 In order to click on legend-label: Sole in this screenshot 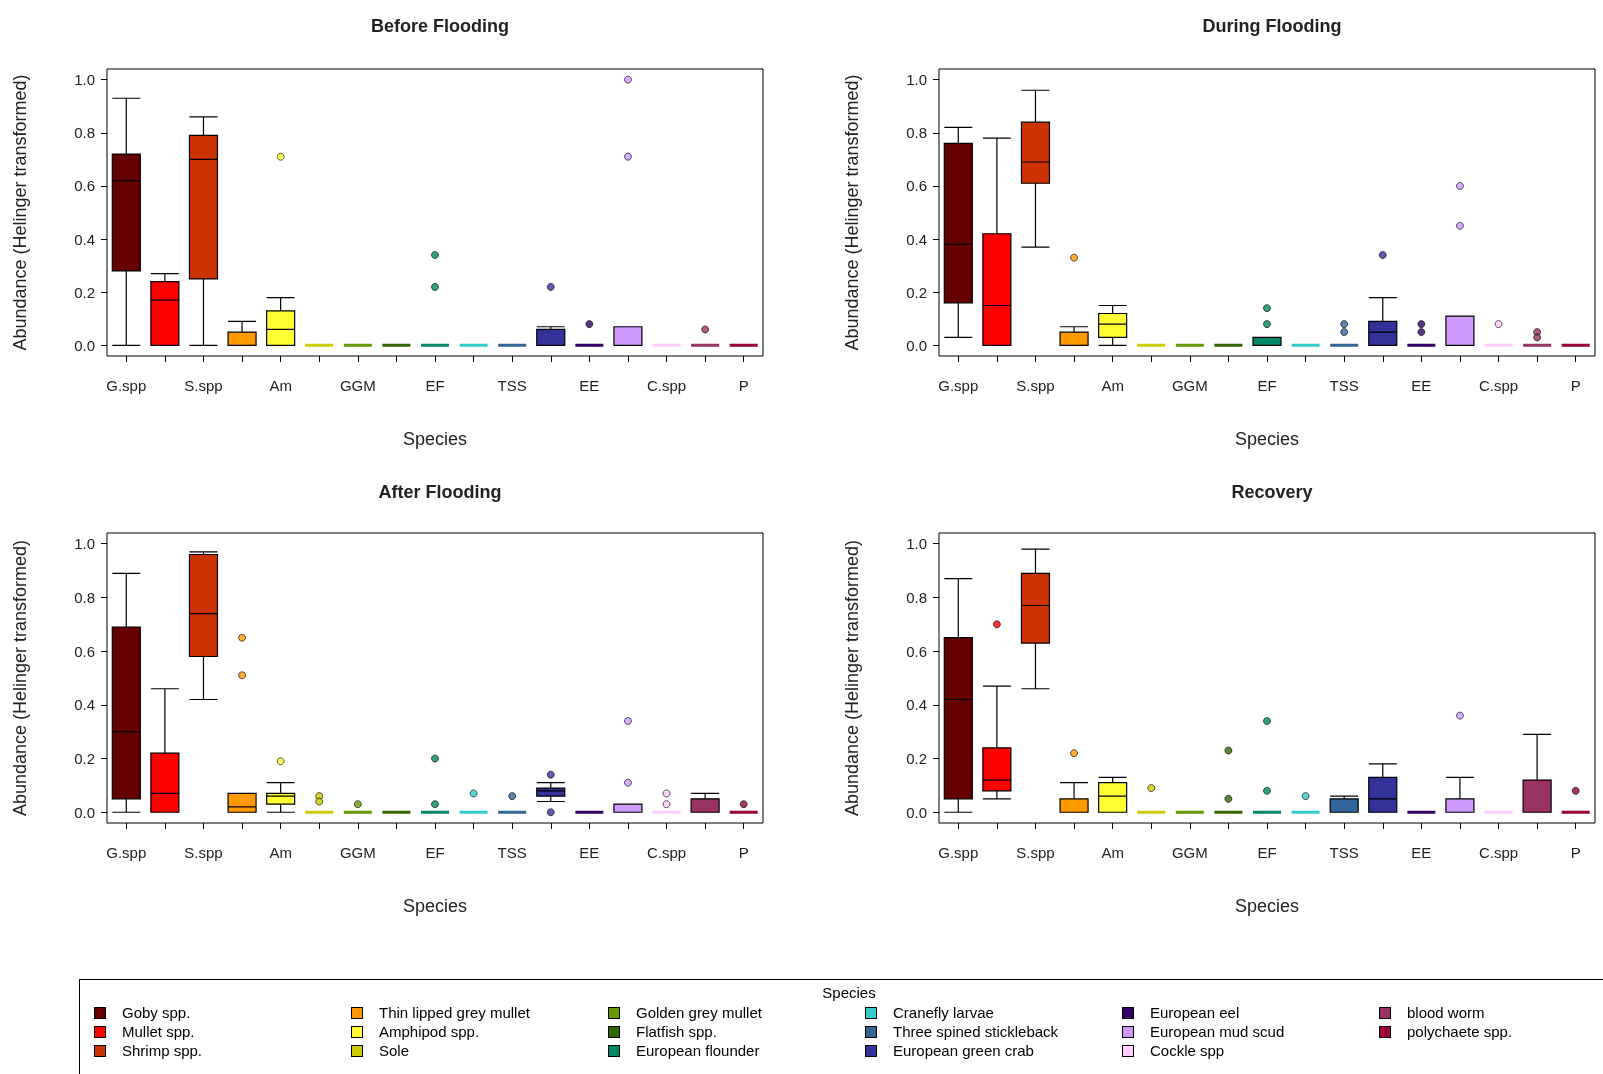, I will do `click(394, 1050)`.